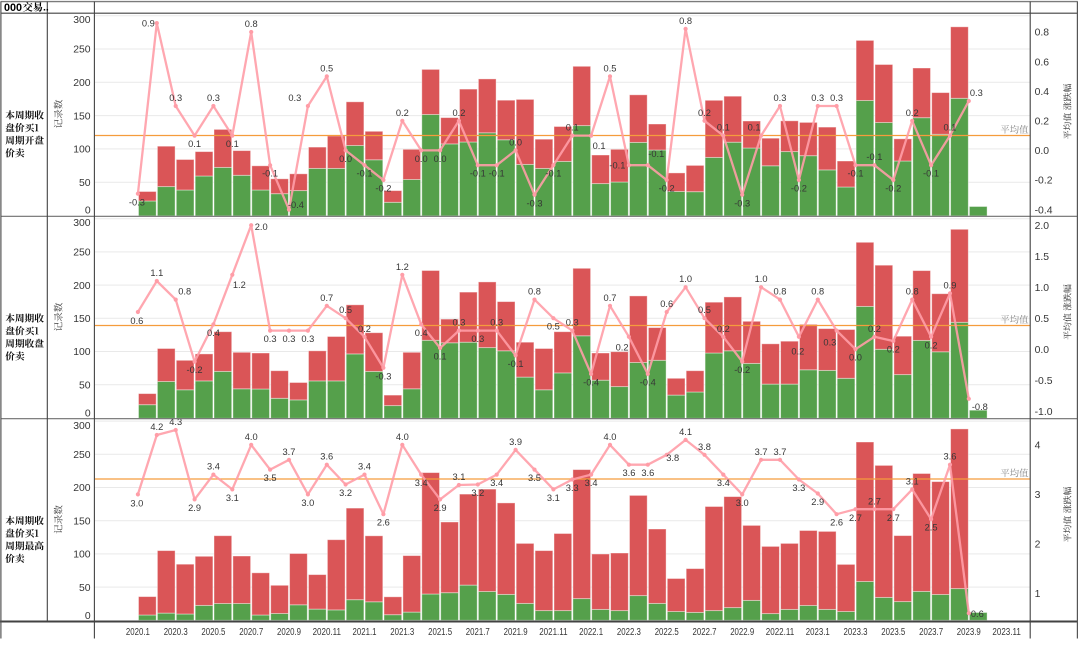 The width and height of the screenshot is (1080, 645). What do you see at coordinates (156, 273) in the screenshot?
I see `svg-text: 1.1` at bounding box center [156, 273].